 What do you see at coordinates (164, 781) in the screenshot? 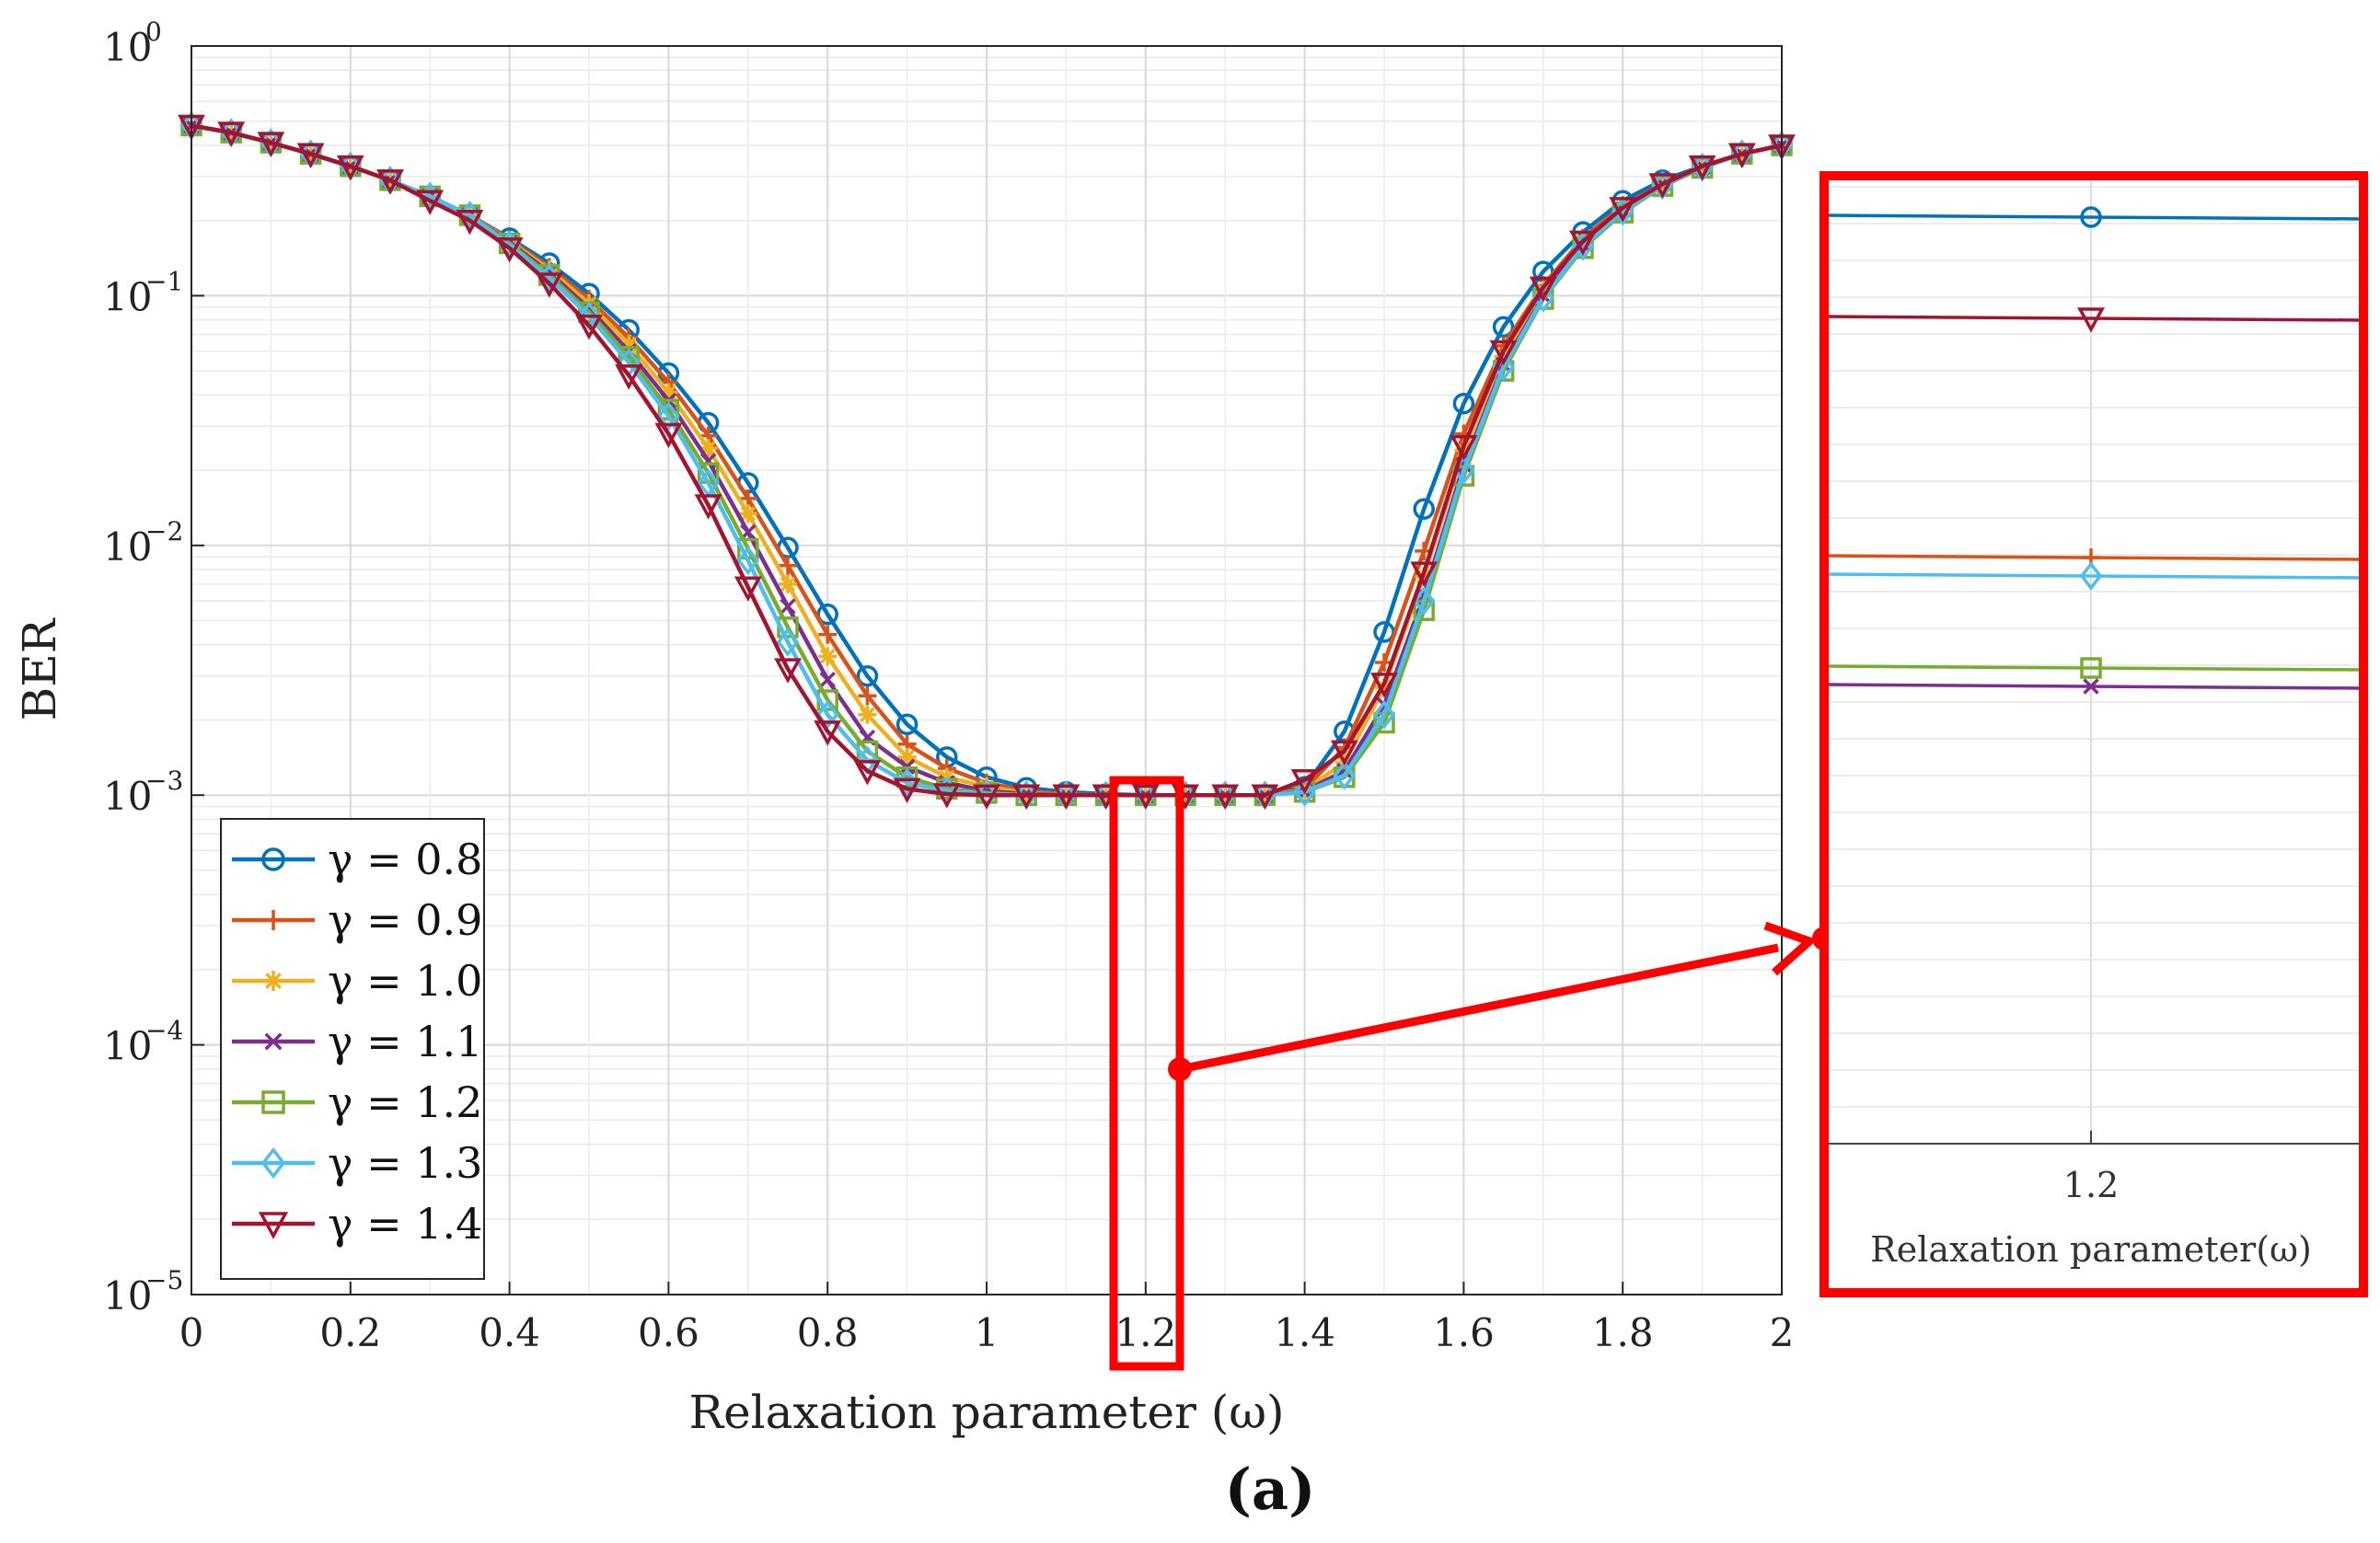
I see `y-tick-exponent: −3` at bounding box center [164, 781].